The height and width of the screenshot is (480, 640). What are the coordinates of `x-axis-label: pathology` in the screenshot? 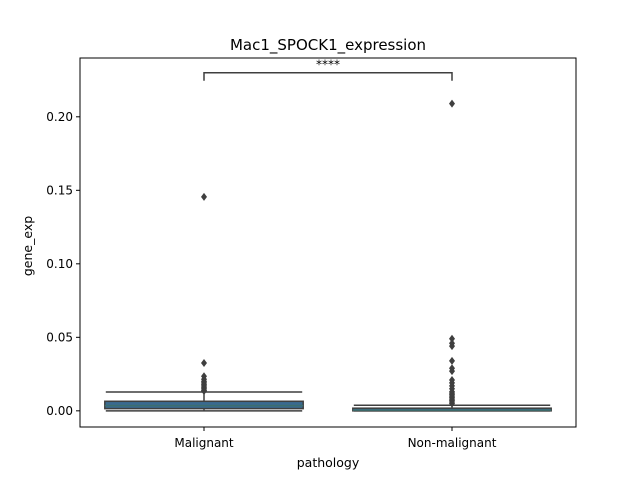 It's located at (328, 462).